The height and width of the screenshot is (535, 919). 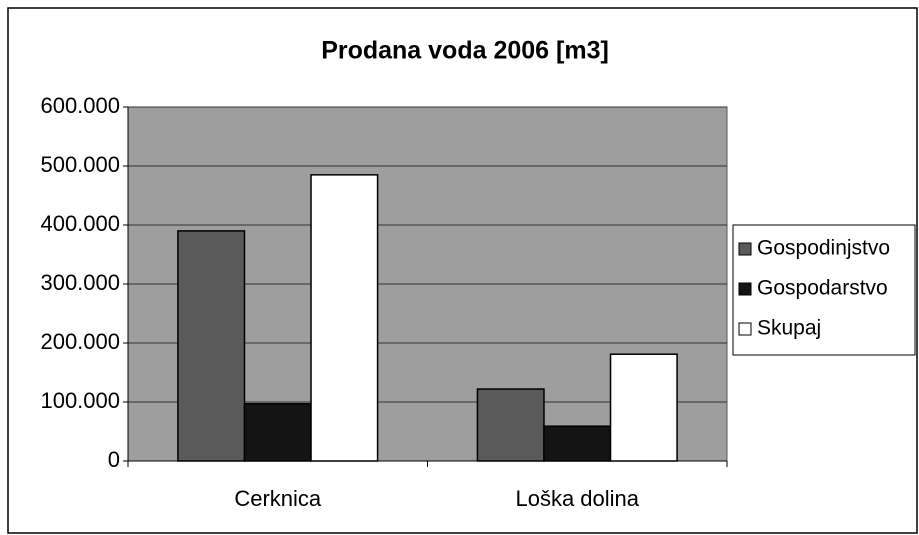 I want to click on y-tick-label: 200.000, so click(x=80, y=341).